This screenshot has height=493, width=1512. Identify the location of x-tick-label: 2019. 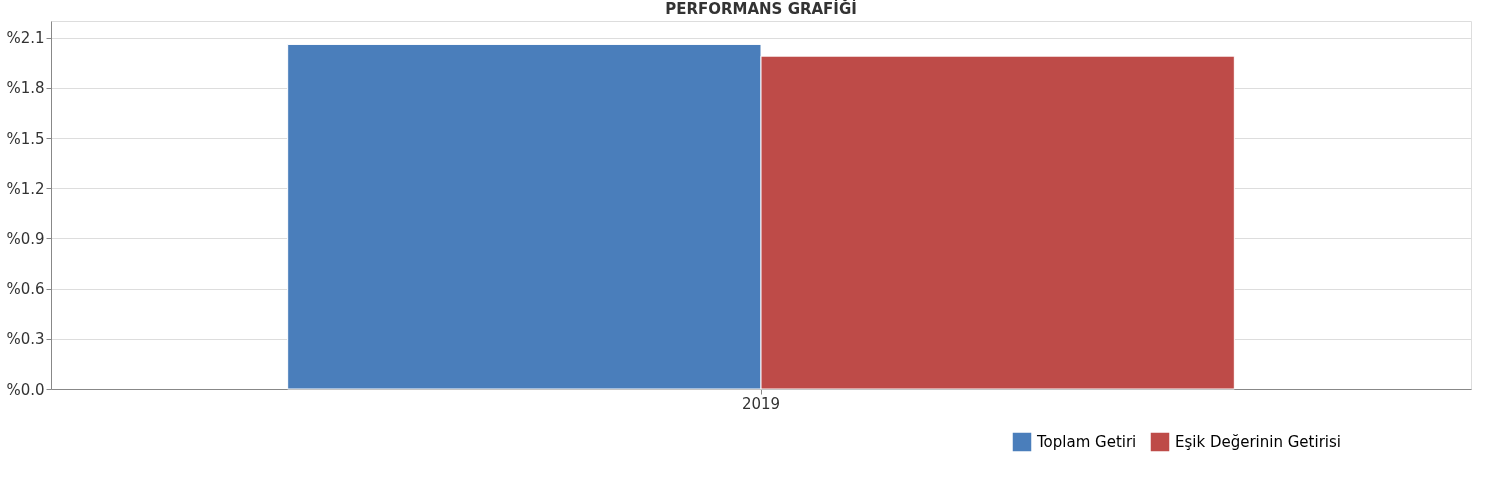
(761, 403).